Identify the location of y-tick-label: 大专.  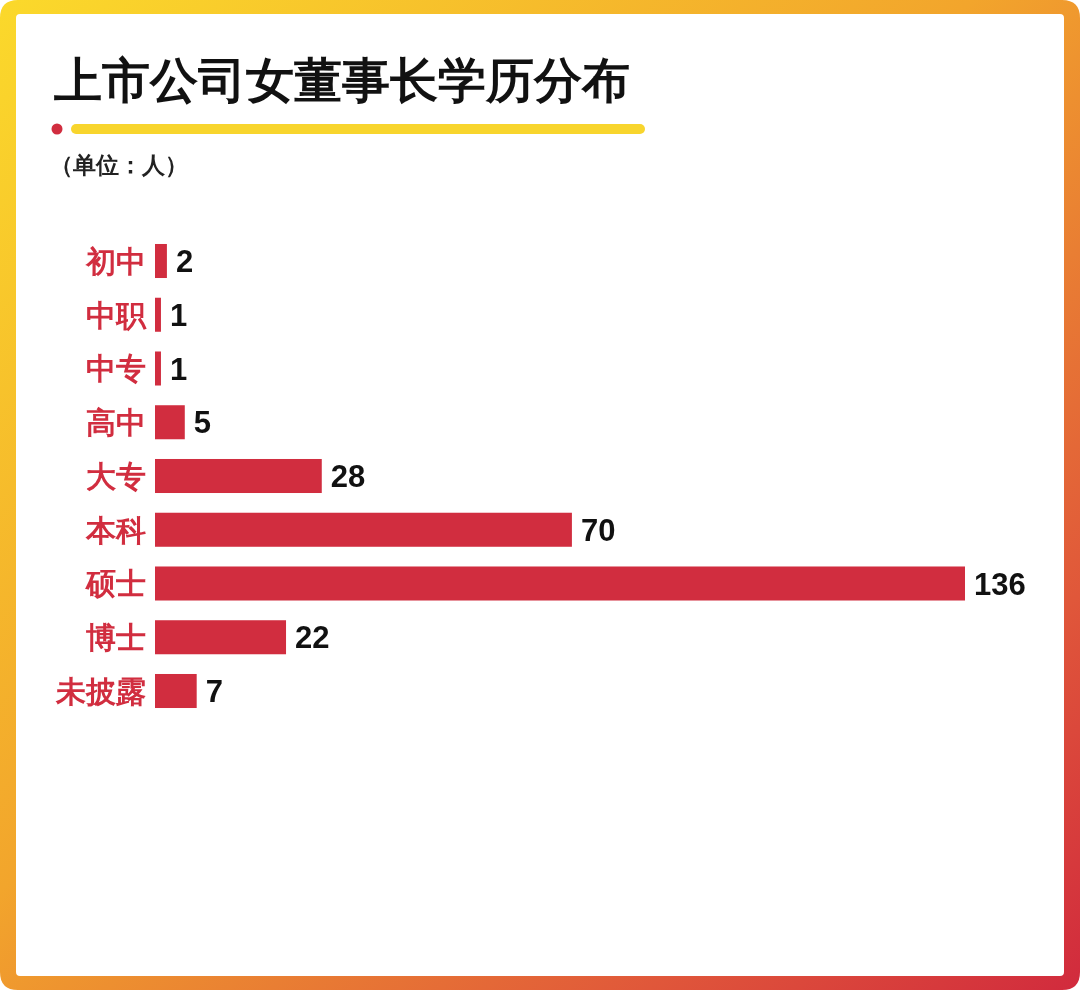
(116, 476).